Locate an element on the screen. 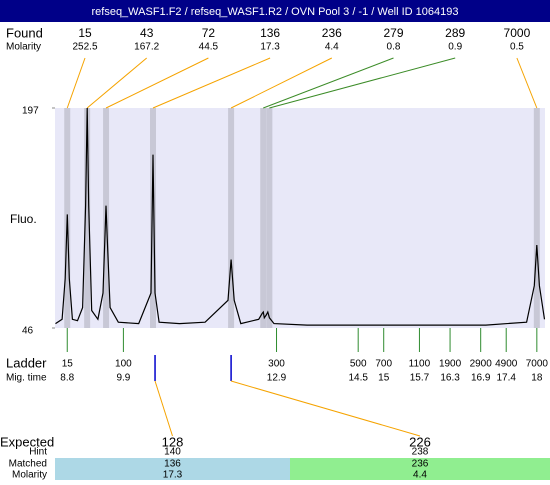  molarity: 17.3 is located at coordinates (173, 475).